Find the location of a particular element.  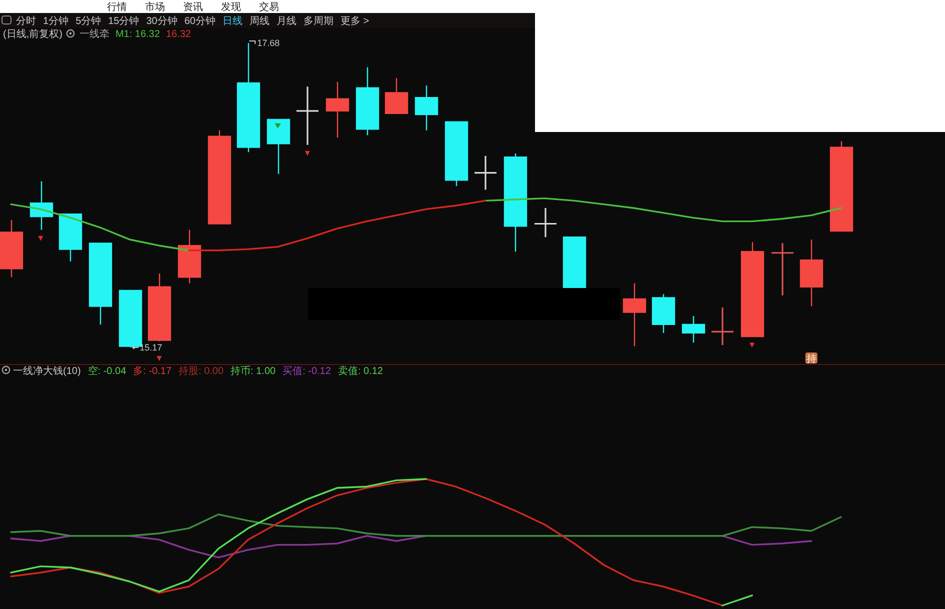

text: 空: -0.04 is located at coordinates (107, 371).